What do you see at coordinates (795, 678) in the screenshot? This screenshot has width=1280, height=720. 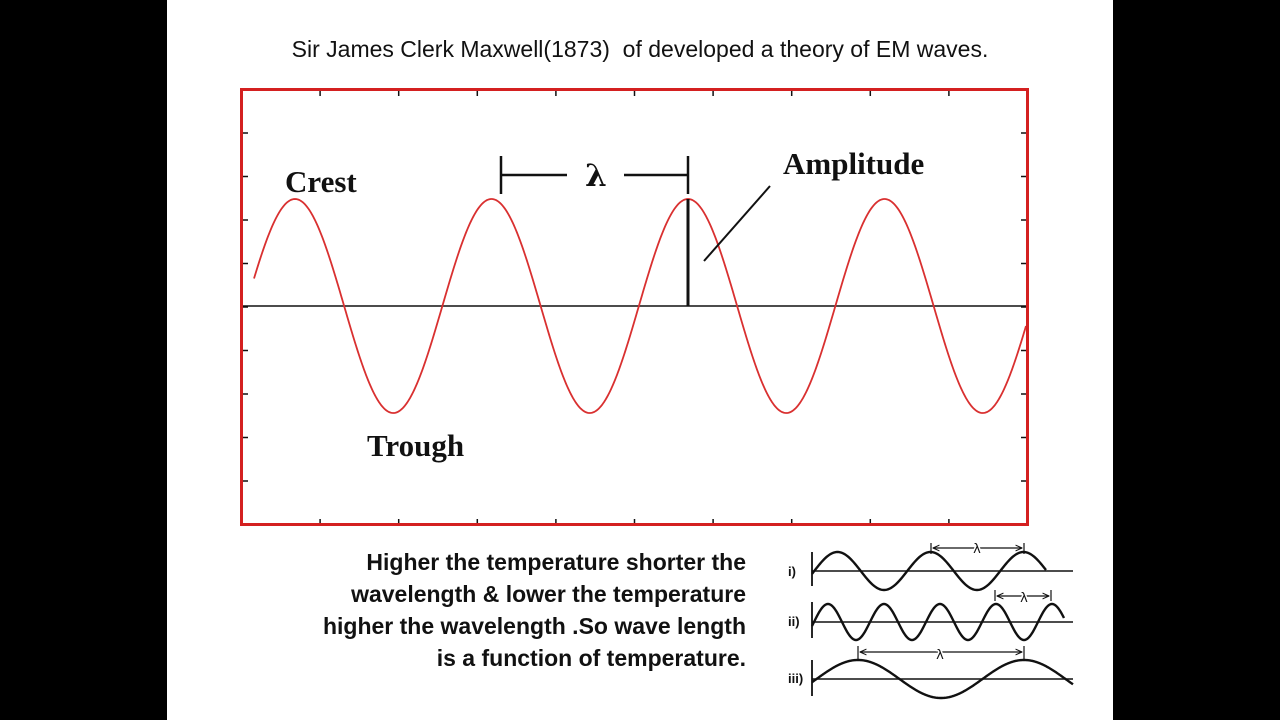 I see `row-label-iii: iii)` at bounding box center [795, 678].